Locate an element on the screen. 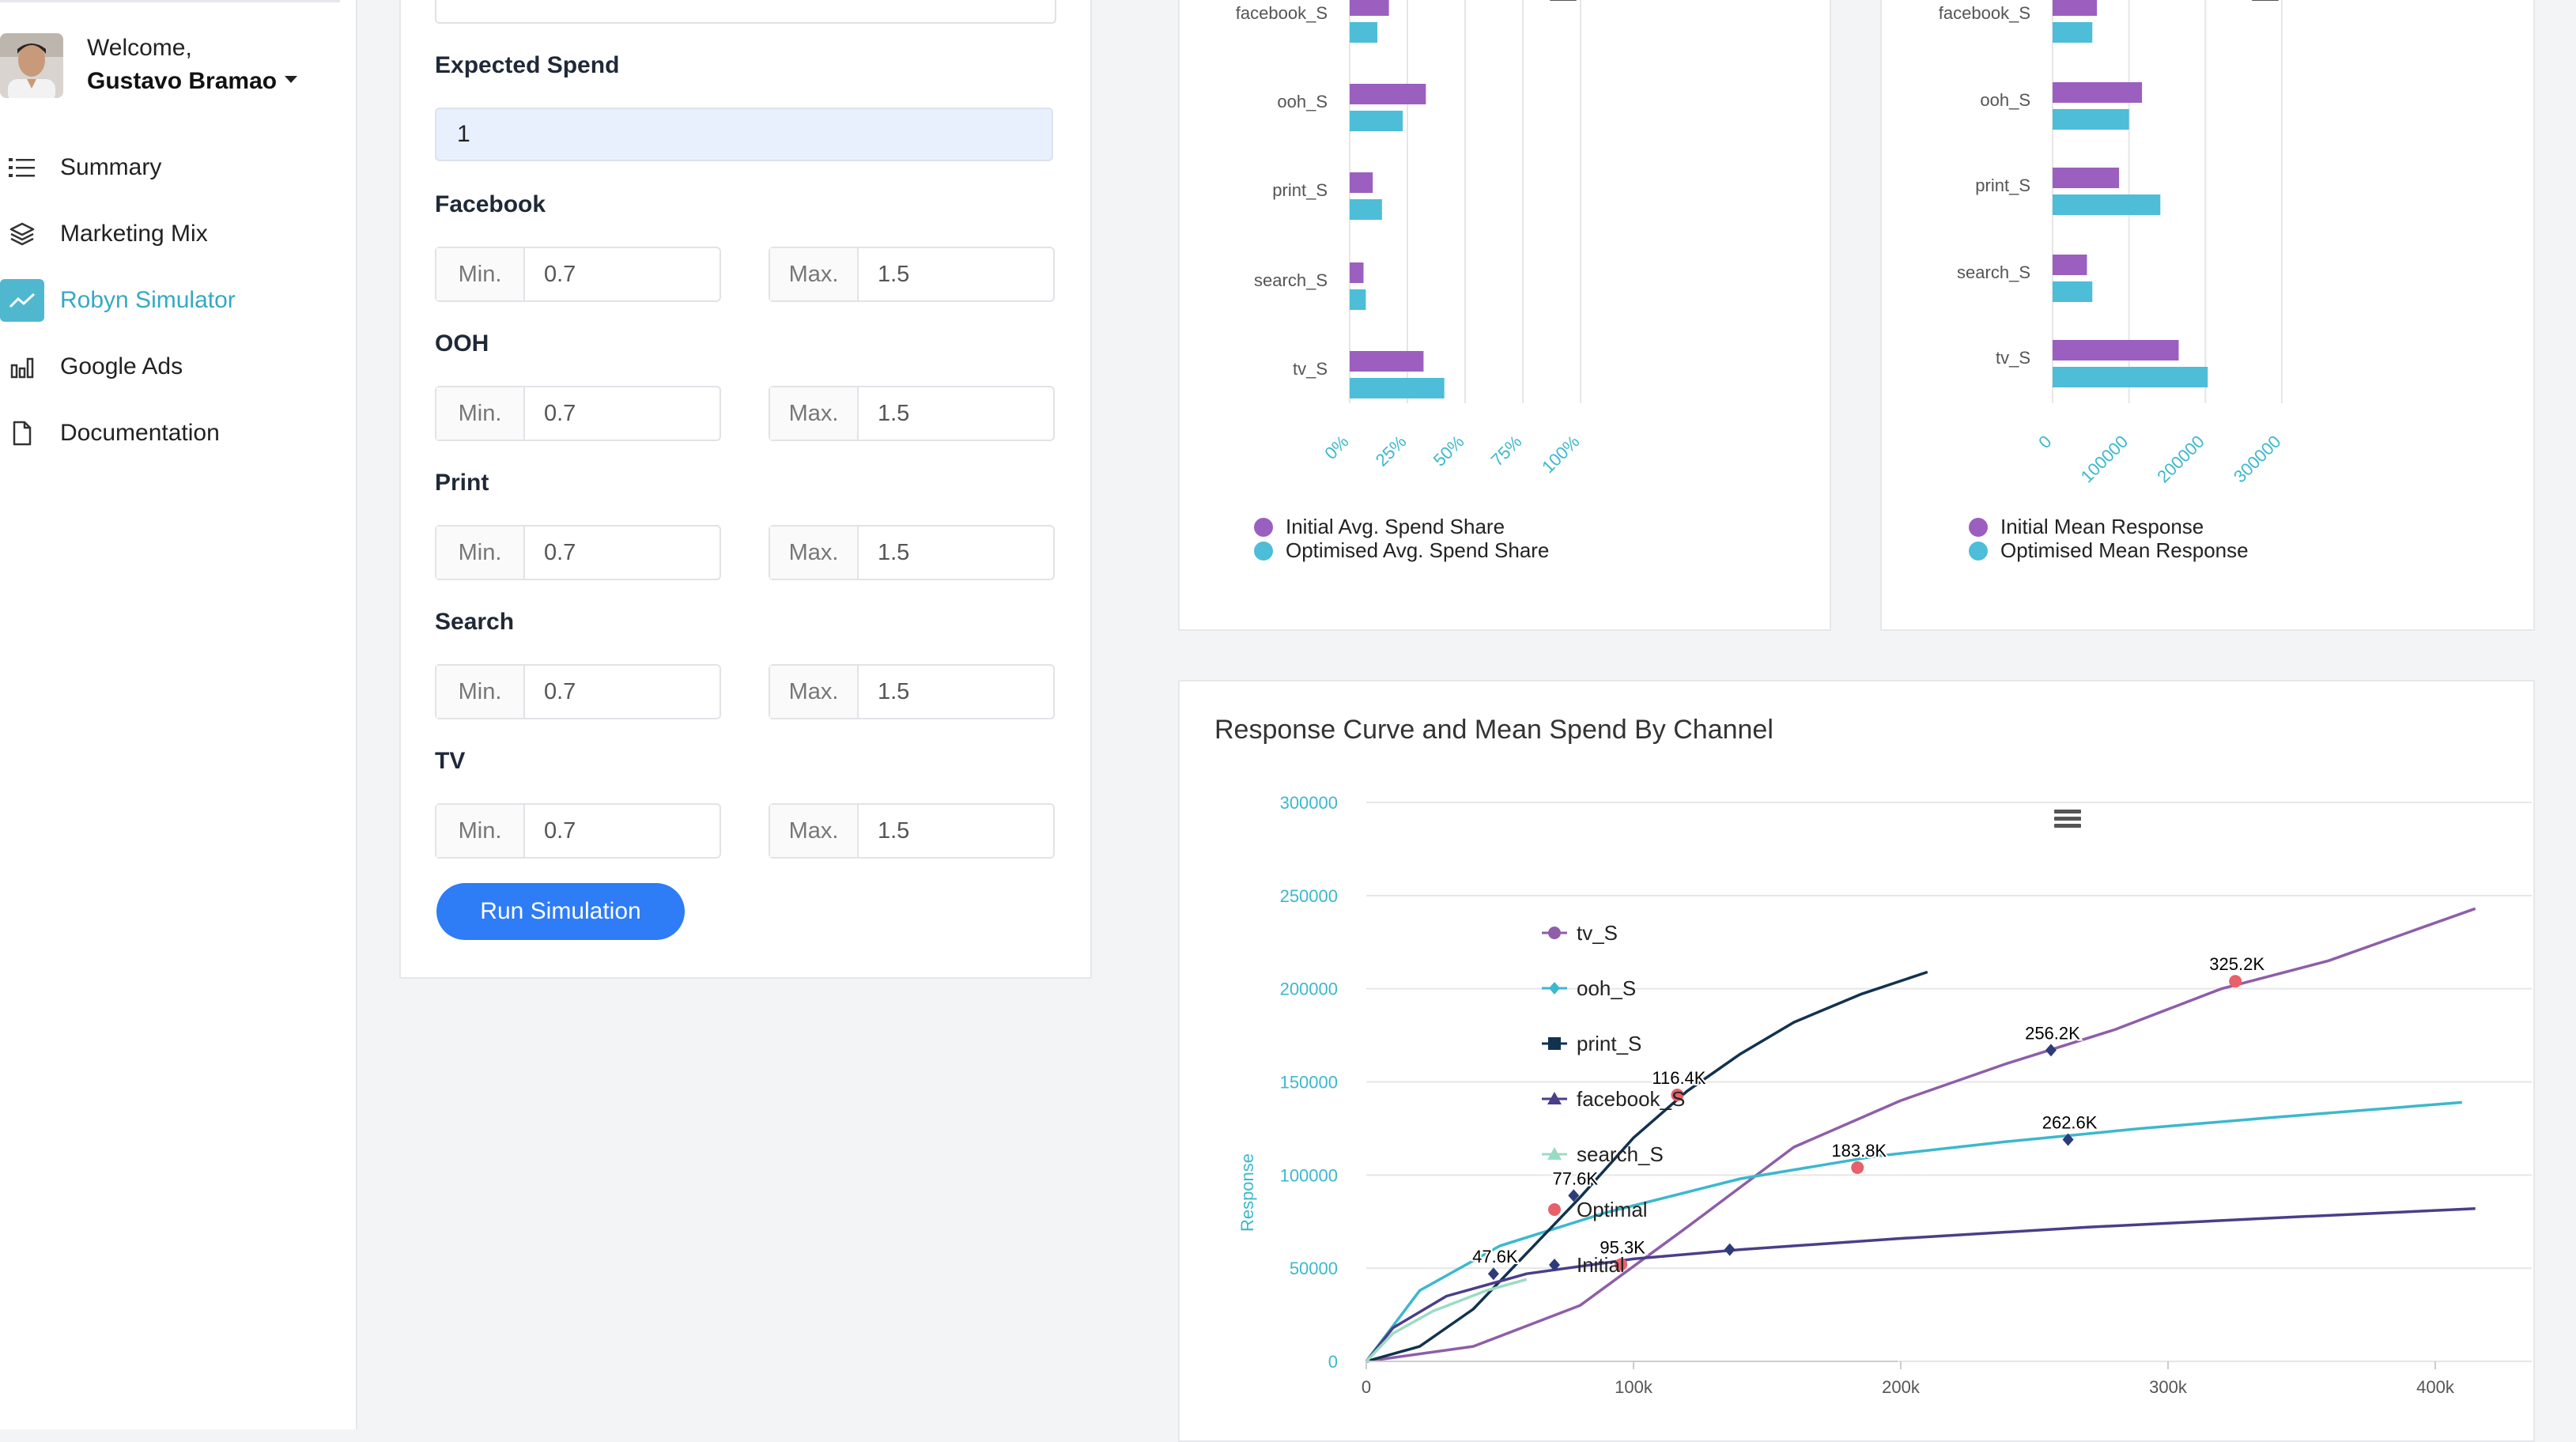 The width and height of the screenshot is (2576, 1442). run-simulation-button: Run Simulation is located at coordinates (560, 912).